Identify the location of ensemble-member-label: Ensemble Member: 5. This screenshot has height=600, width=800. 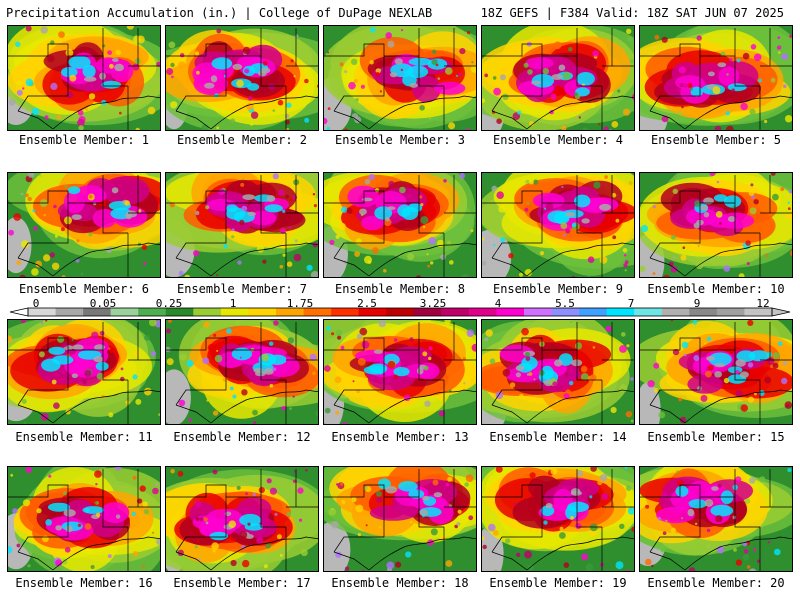
(716, 140).